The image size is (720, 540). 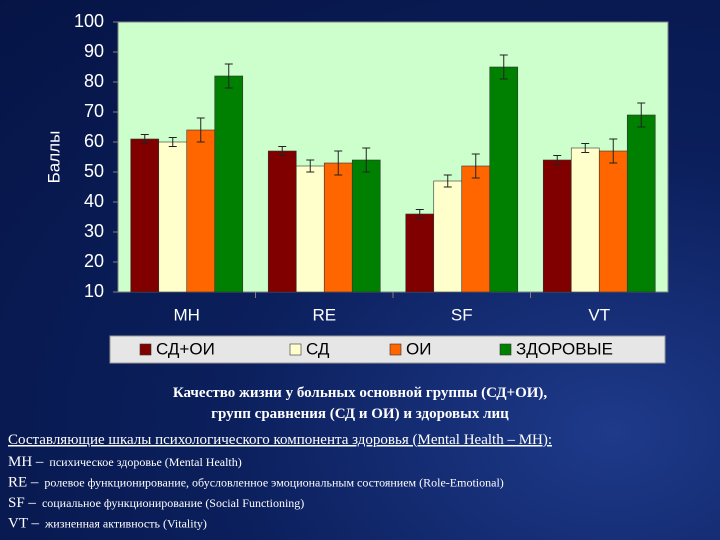 What do you see at coordinates (125, 524) in the screenshot?
I see `note-text: жизненная активность (Vitality)` at bounding box center [125, 524].